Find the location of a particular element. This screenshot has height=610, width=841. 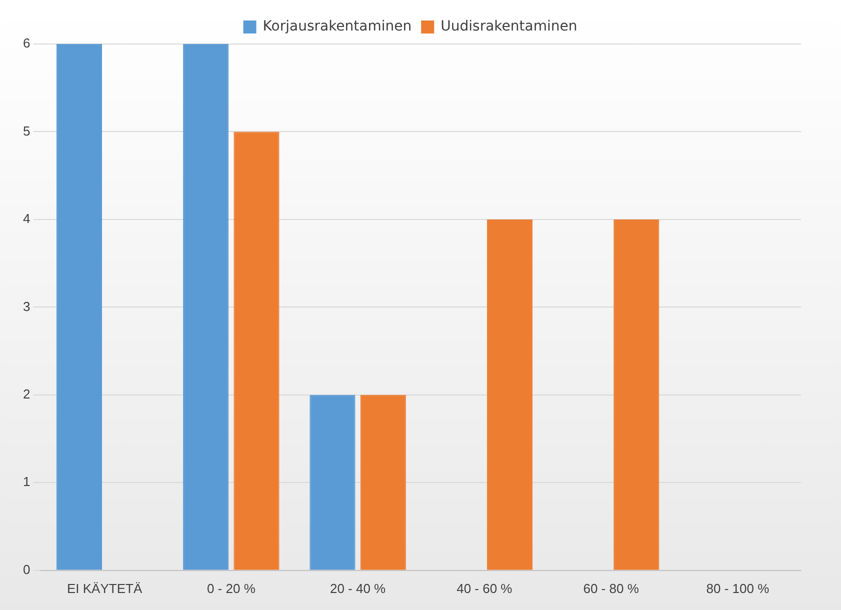

legend-label: Korjausrakentaminen is located at coordinates (337, 26).